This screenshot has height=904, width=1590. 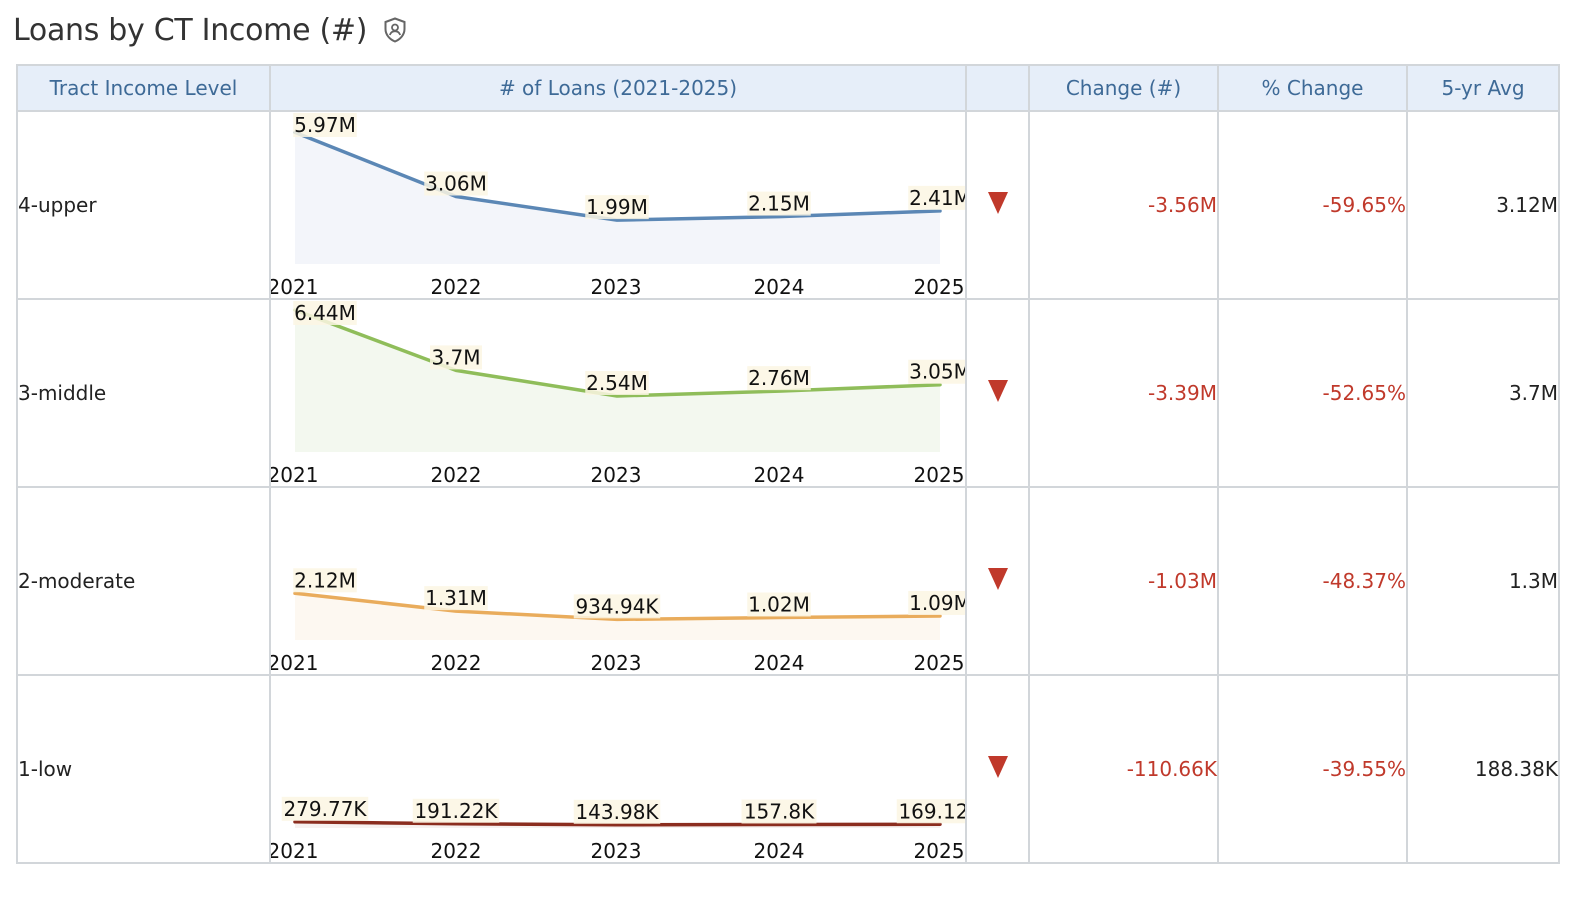 What do you see at coordinates (143, 88) in the screenshot?
I see `header-level: Tract Income Level` at bounding box center [143, 88].